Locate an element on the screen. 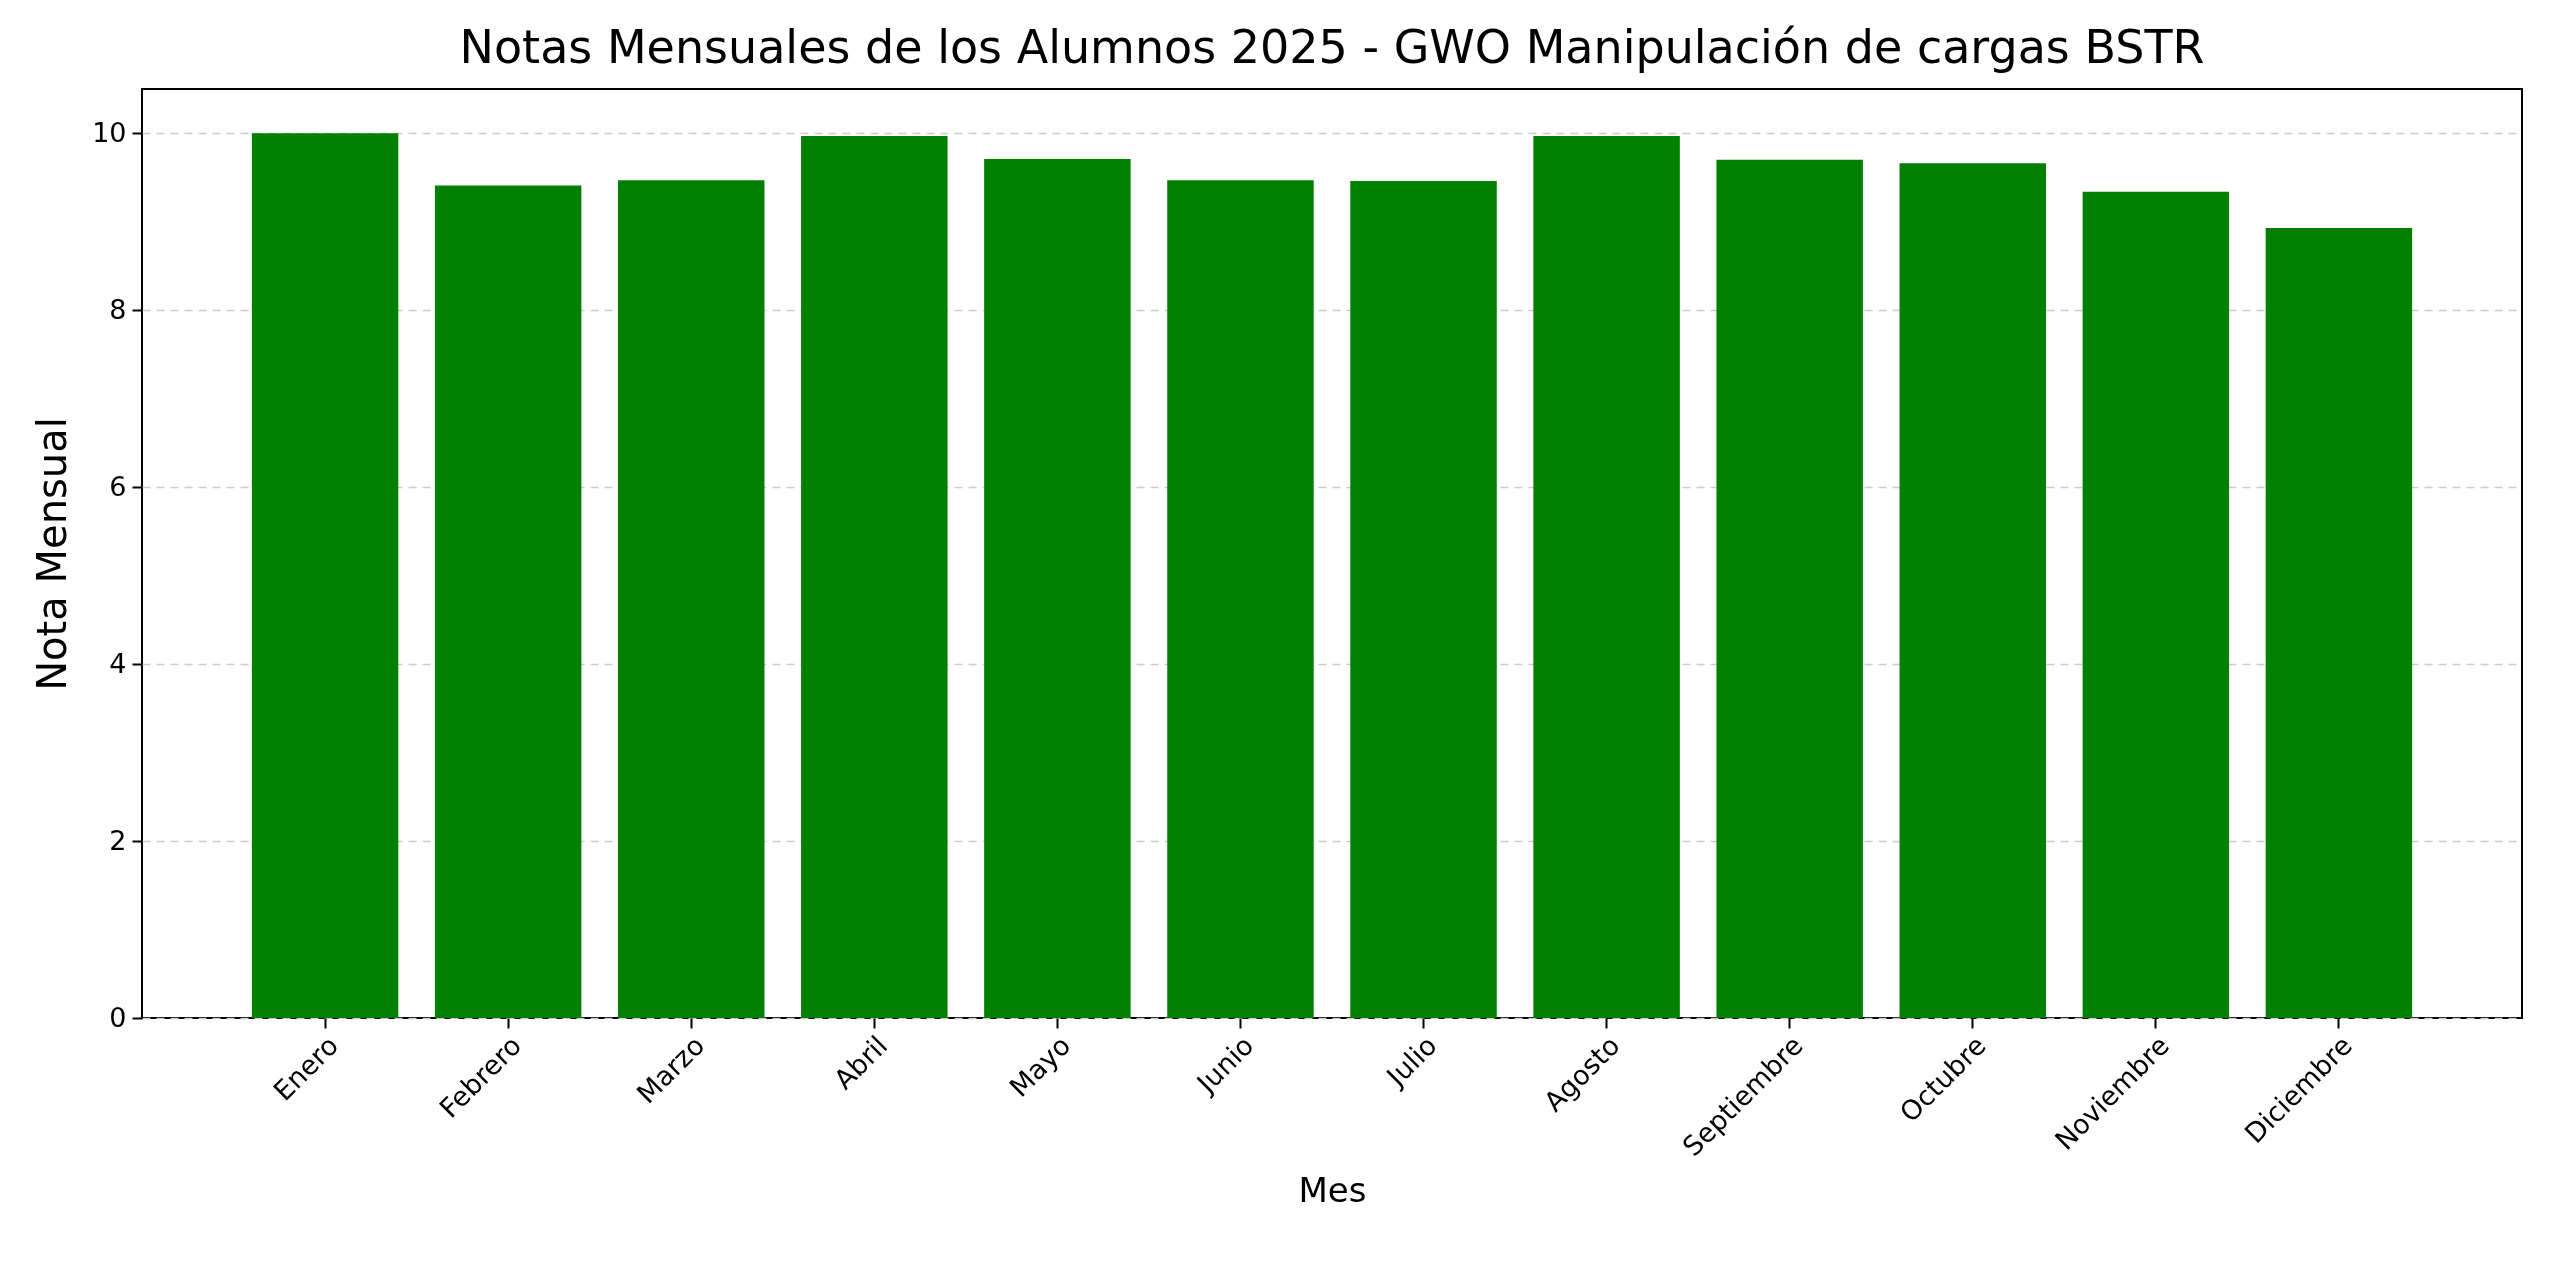 The height and width of the screenshot is (1280, 2560). y-tick-label: 4 is located at coordinates (118, 663).